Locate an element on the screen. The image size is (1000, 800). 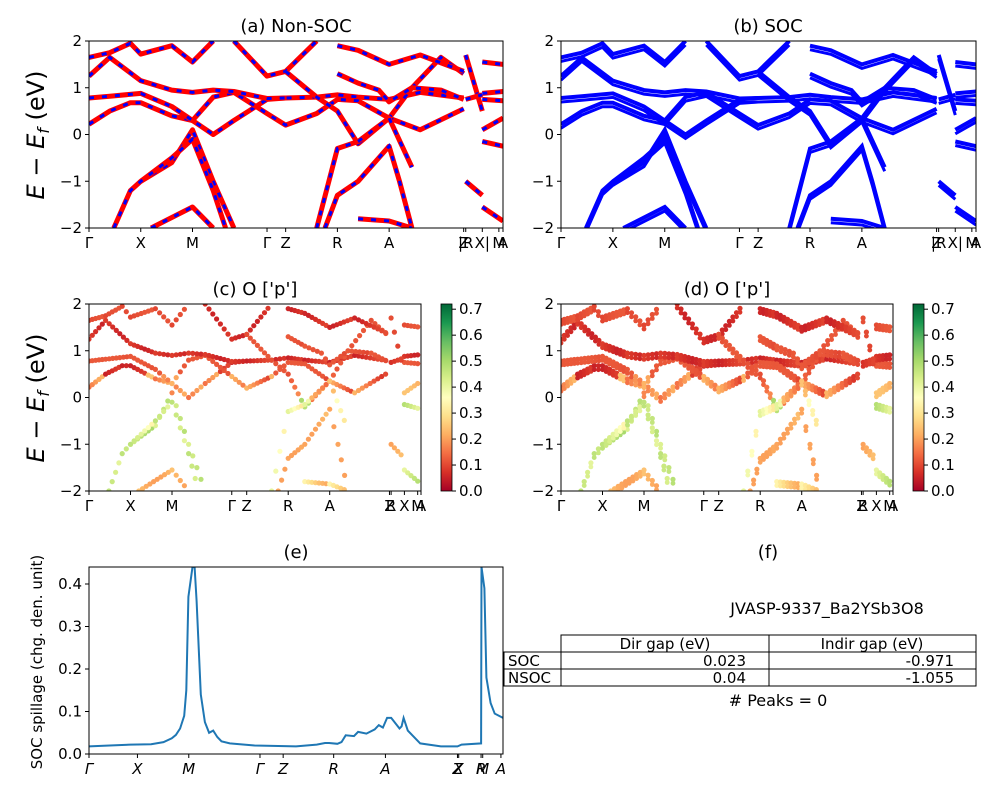
scatter-c is located at coordinates (255, 397).